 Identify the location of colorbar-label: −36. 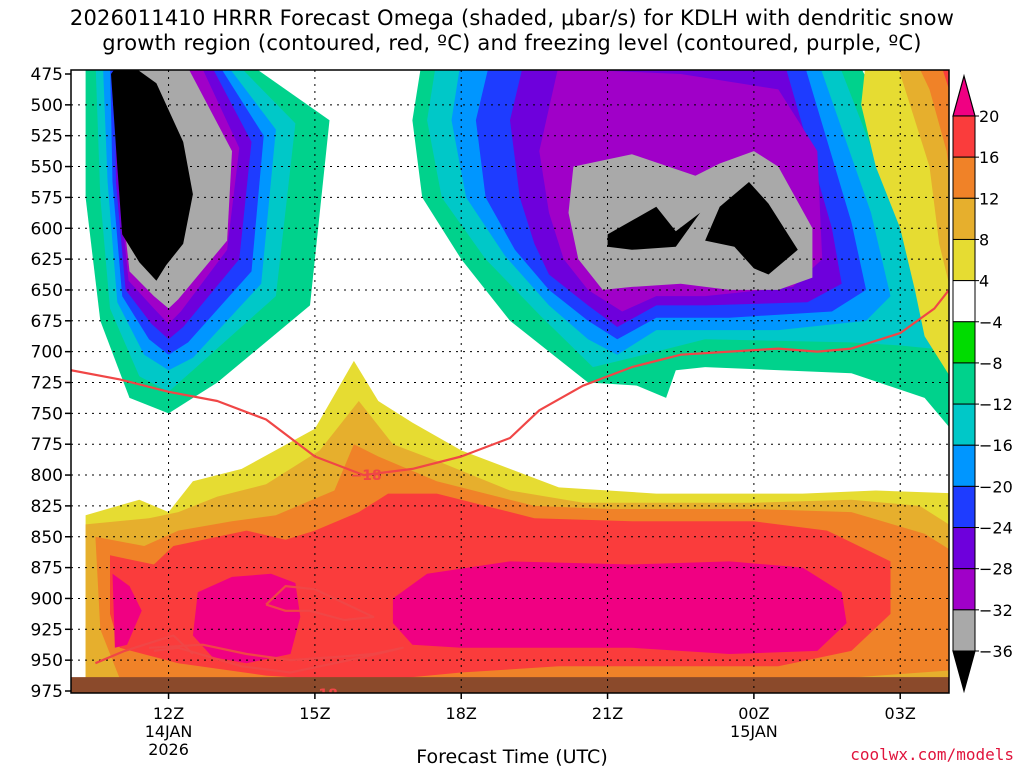
(996, 651).